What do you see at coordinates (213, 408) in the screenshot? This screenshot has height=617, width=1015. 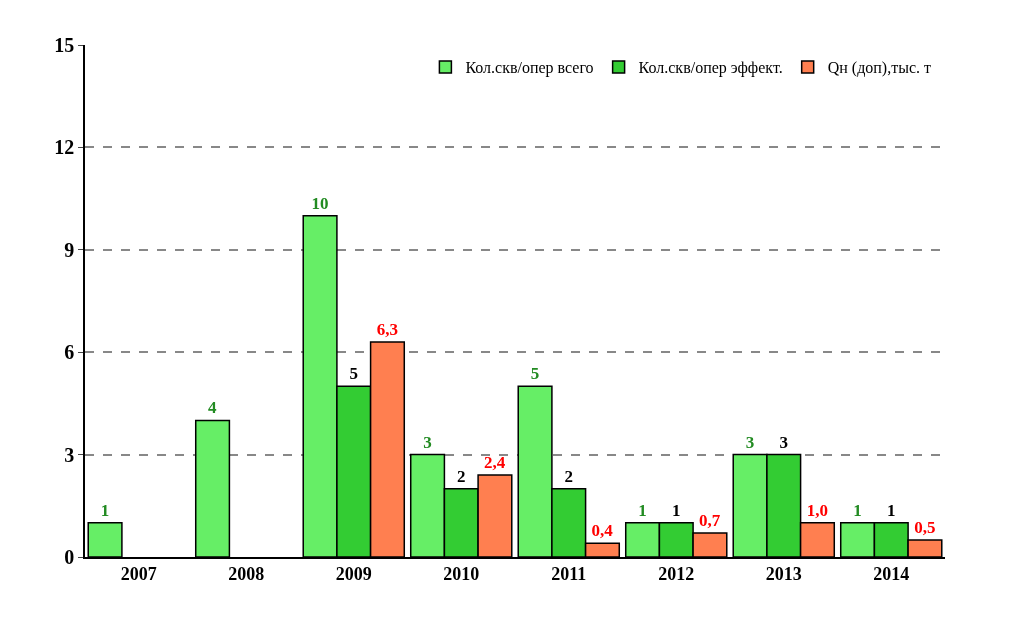 I see `data-label: 4` at bounding box center [213, 408].